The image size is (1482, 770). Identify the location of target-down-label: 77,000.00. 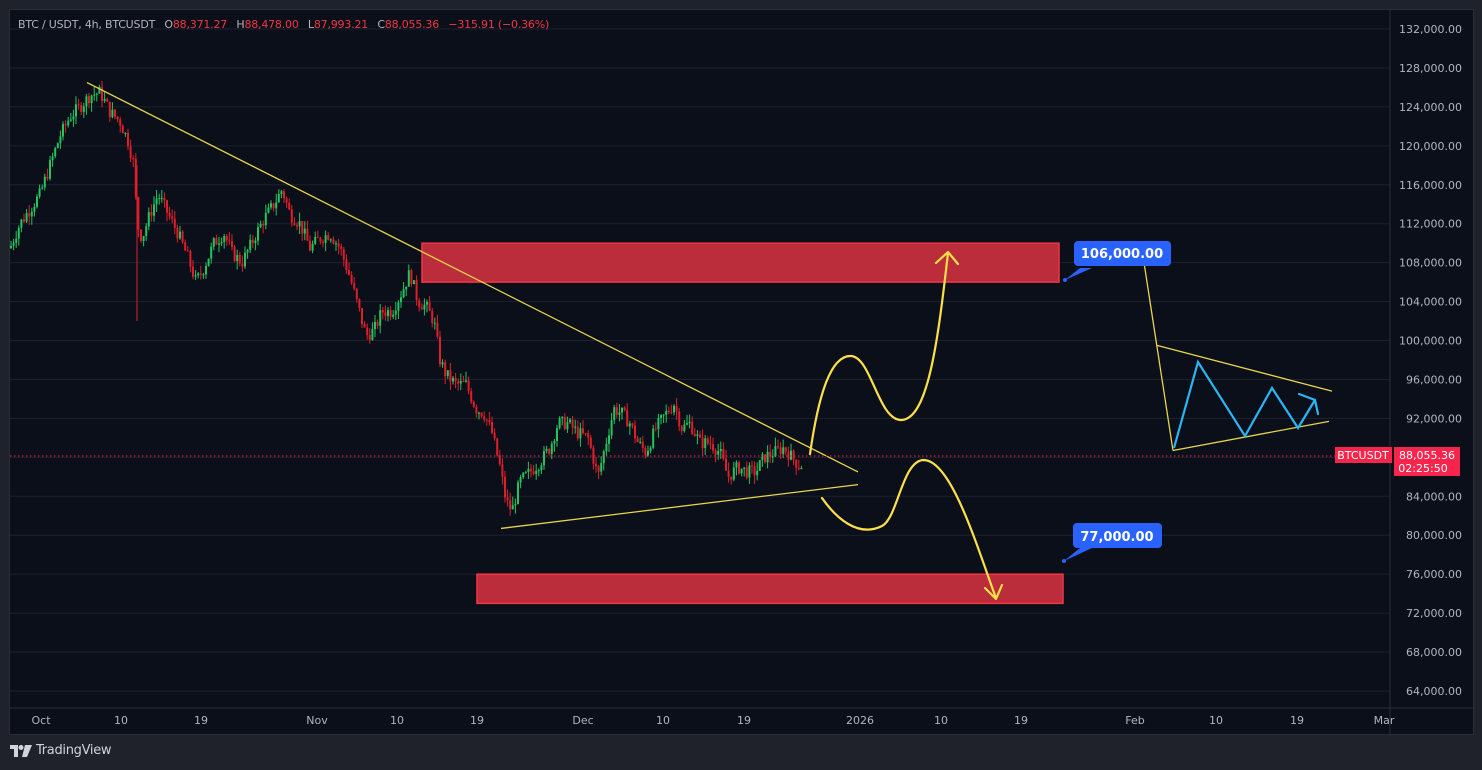
(1116, 537).